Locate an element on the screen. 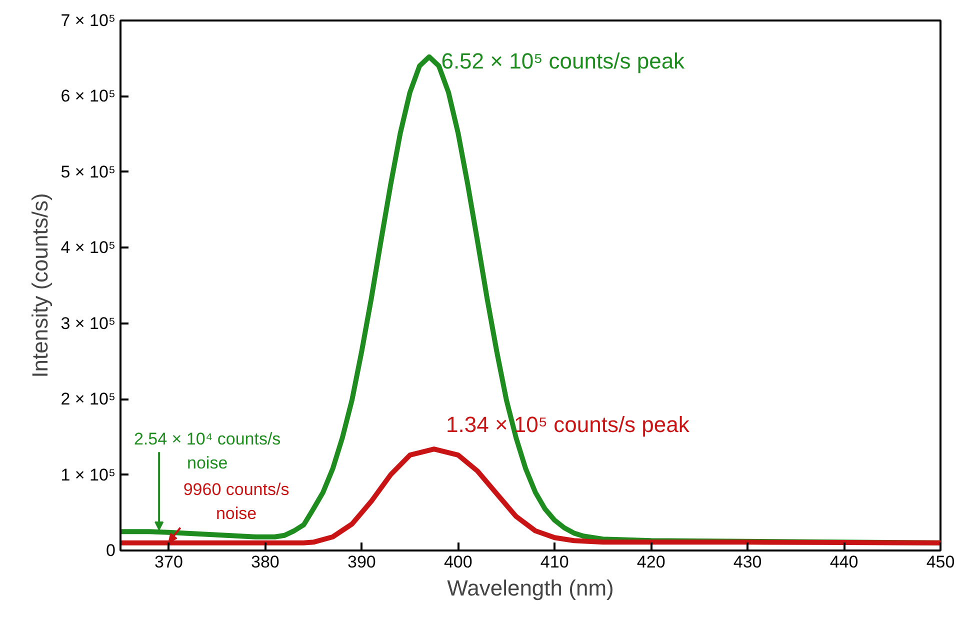 The height and width of the screenshot is (625, 964). x-axis-title: Wavelength (nm) is located at coordinates (530, 588).